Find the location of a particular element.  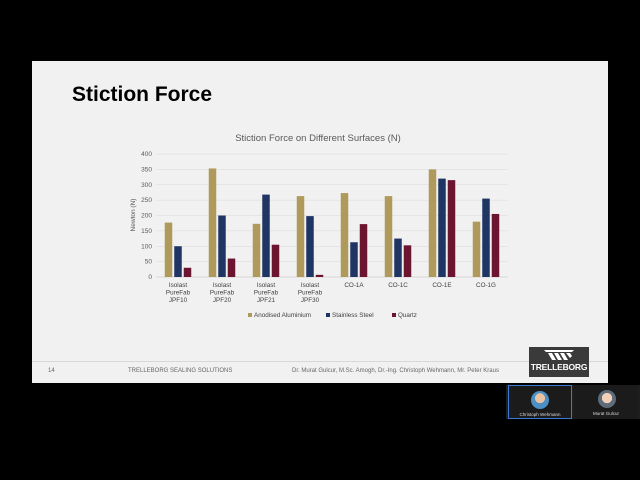

participant-video-strip: Christoph Wehmann Murat Gulcur is located at coordinates (573, 402).